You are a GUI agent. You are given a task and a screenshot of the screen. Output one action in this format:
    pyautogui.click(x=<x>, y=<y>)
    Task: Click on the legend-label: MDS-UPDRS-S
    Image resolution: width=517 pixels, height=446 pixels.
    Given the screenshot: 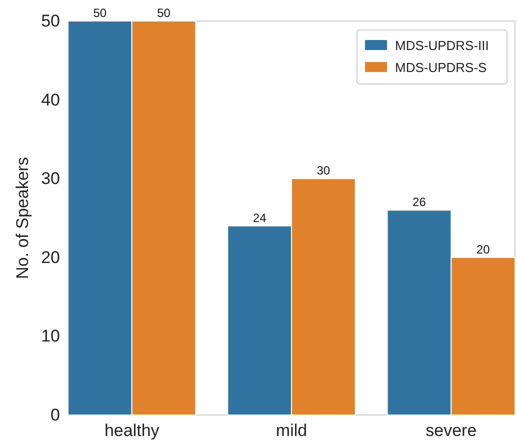 What is the action you would take?
    pyautogui.click(x=441, y=67)
    